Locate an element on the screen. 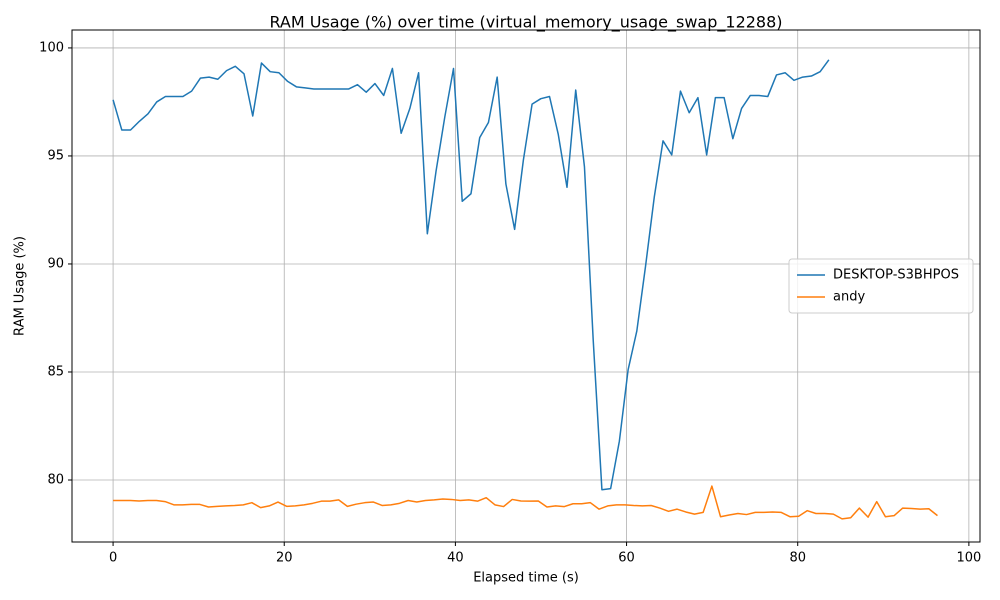 Image resolution: width=1000 pixels, height=600 pixels. x-tick-label: 100 is located at coordinates (968, 558).